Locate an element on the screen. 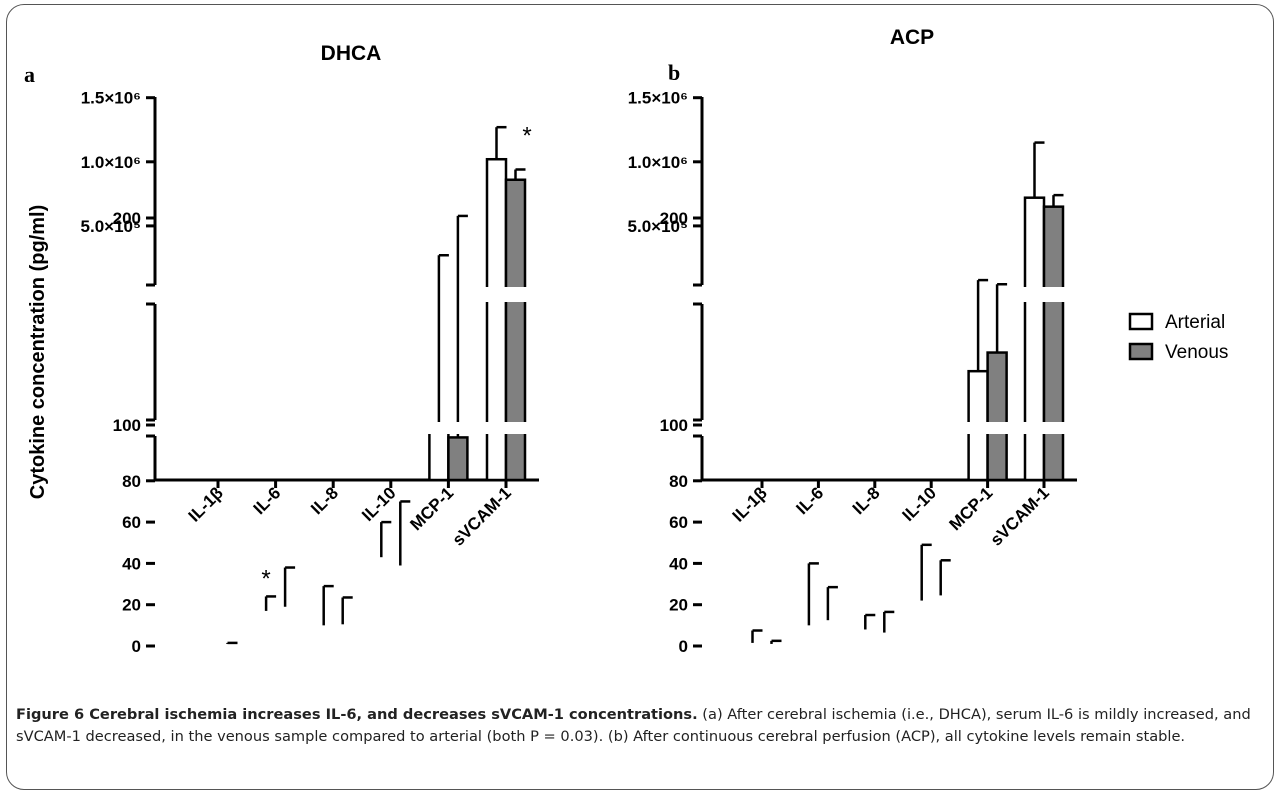 This screenshot has height=797, width=1282. panel-letter: a is located at coordinates (29, 74).